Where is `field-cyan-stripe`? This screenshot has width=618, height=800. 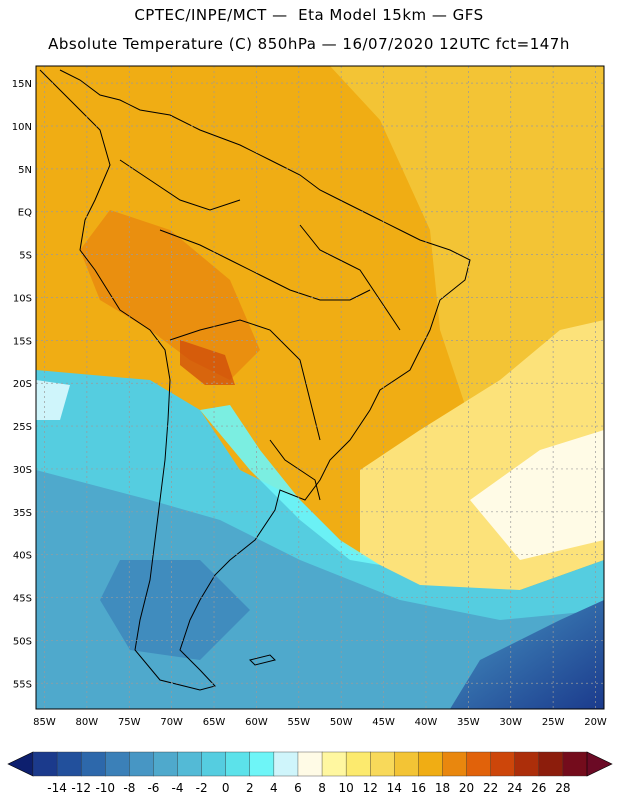
field-cyan-stripe is located at coordinates (290, 485).